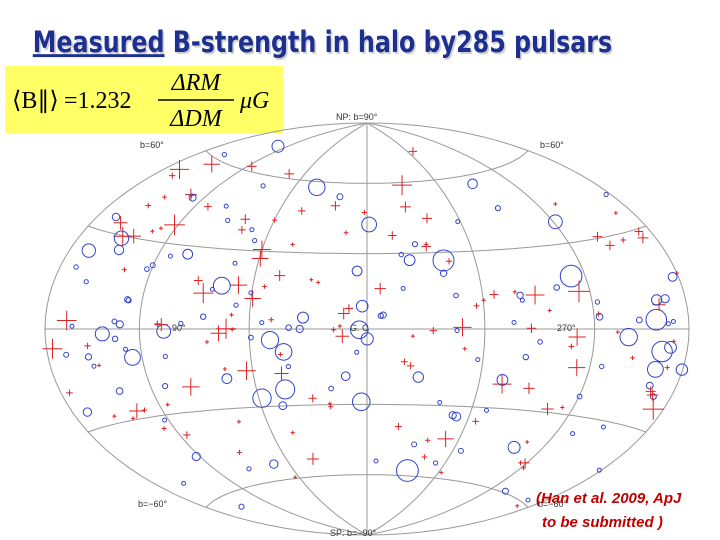  I want to click on map-label: 90°, so click(179, 328).